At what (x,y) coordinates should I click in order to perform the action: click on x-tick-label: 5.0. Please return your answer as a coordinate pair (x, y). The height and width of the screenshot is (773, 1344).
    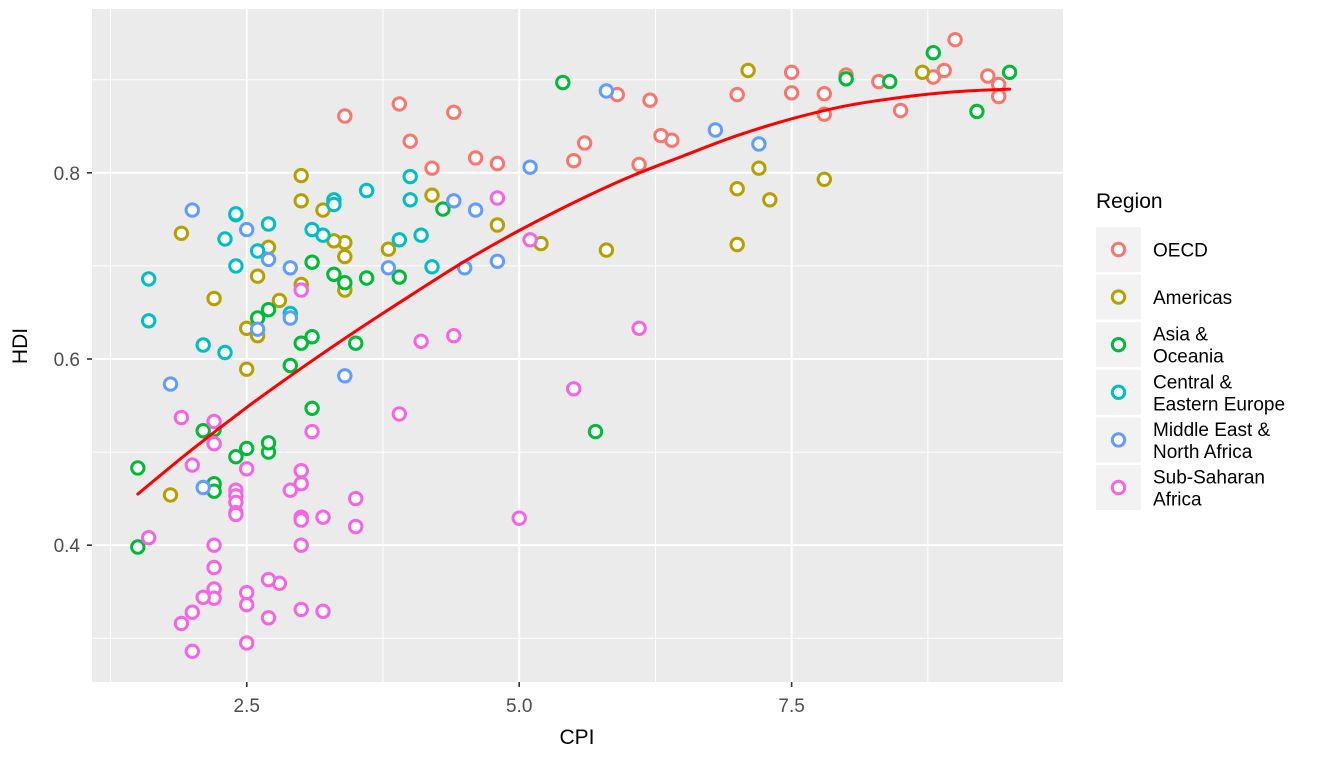
    Looking at the image, I should click on (519, 706).